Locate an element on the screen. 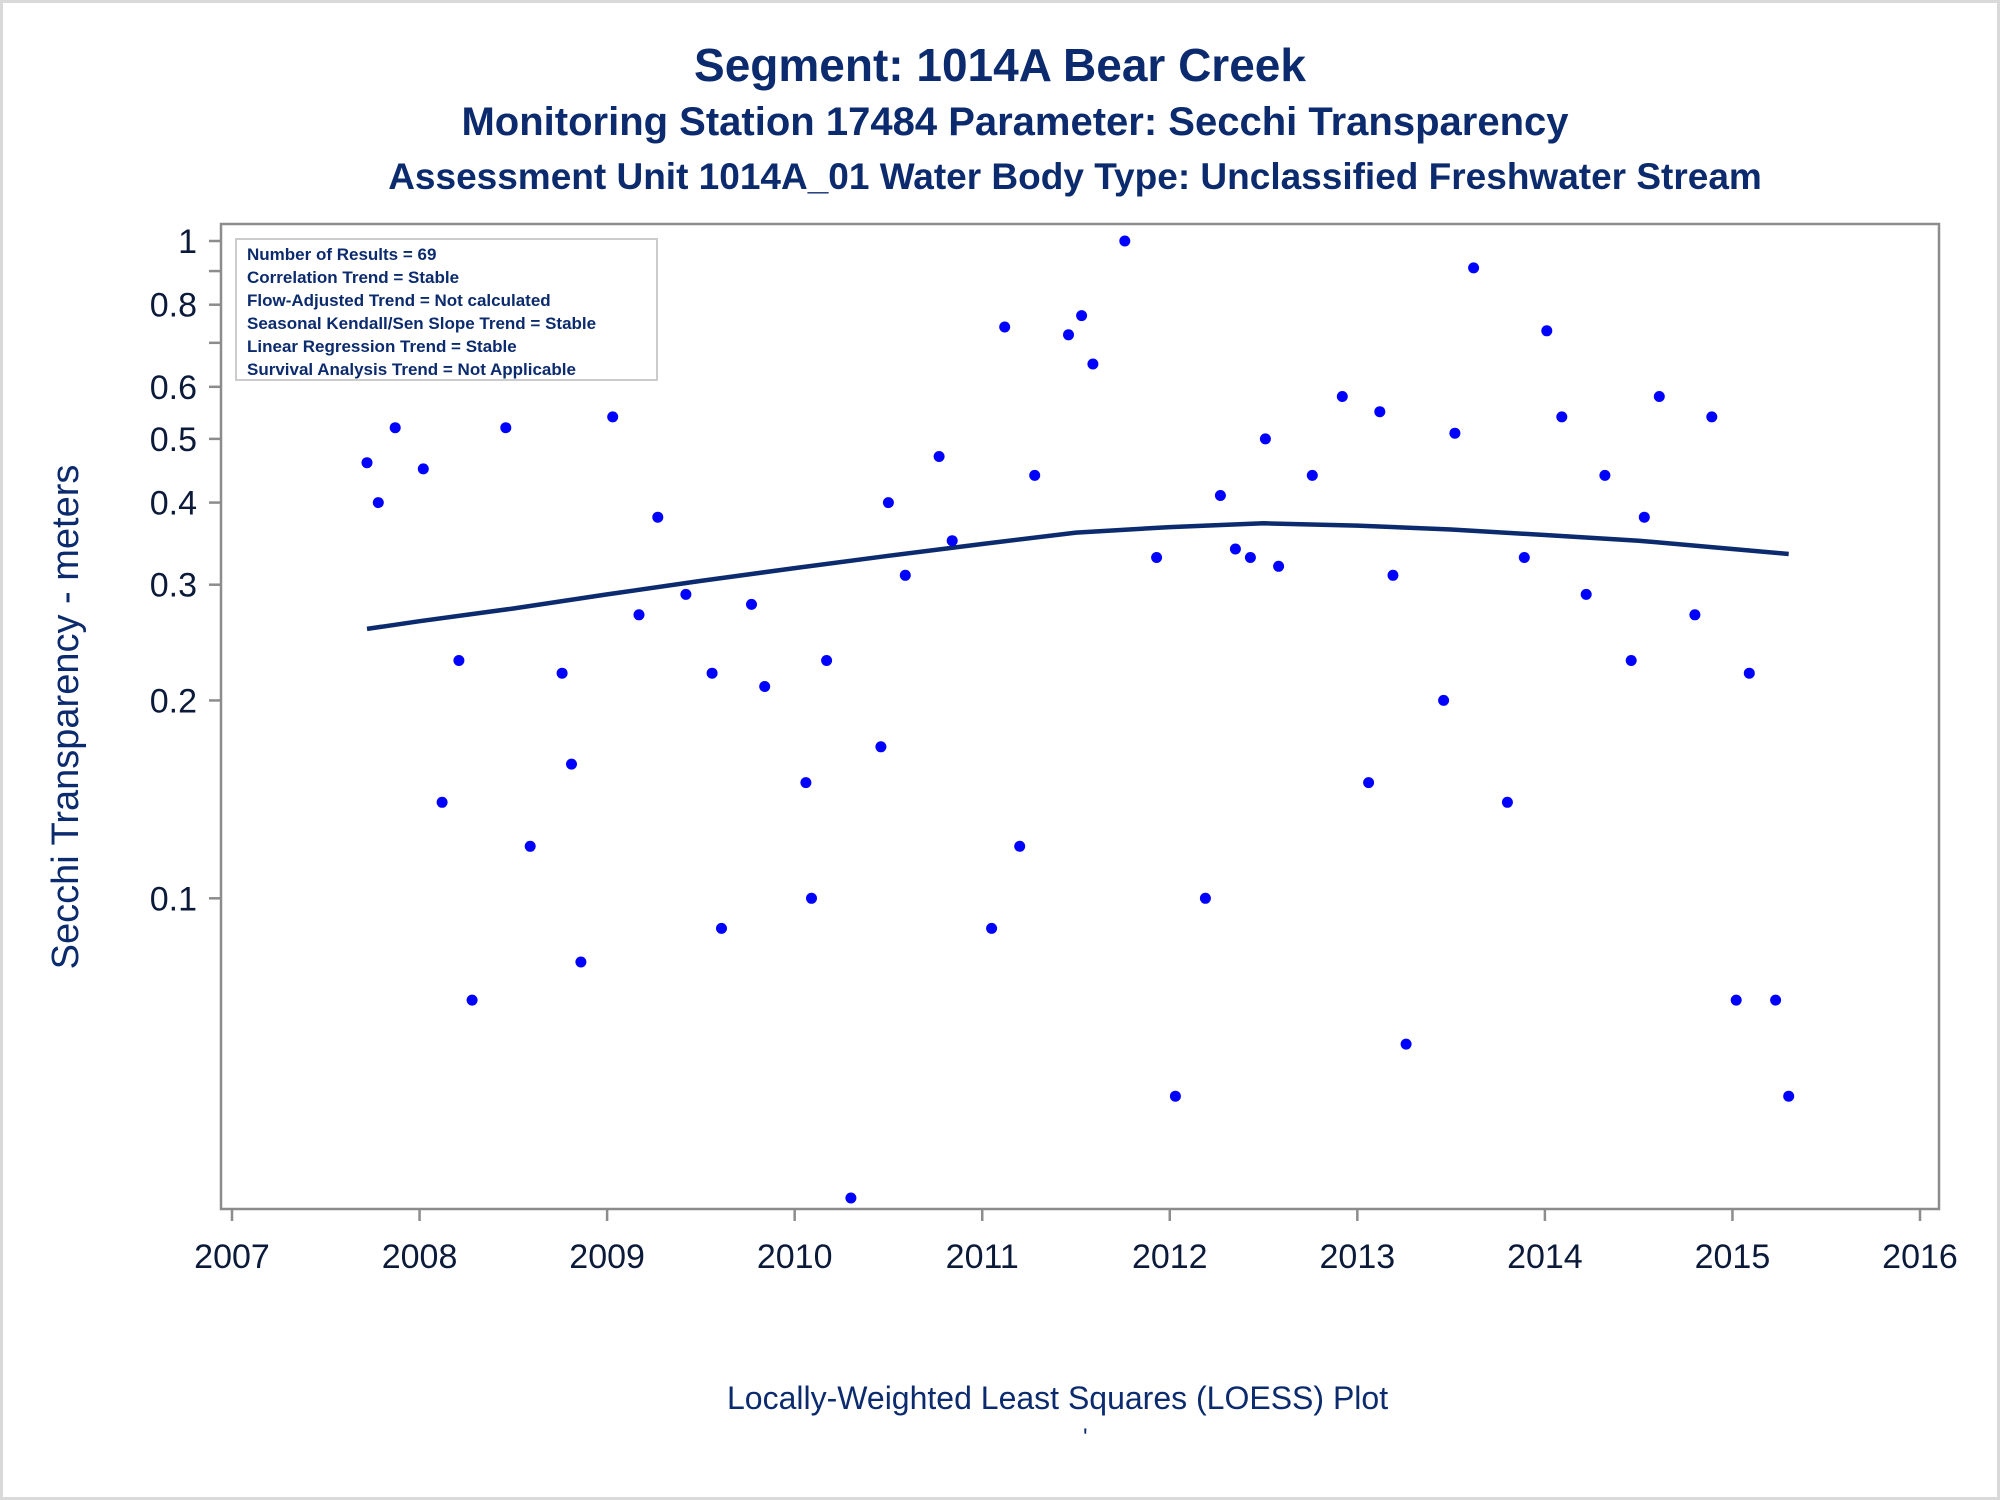 The height and width of the screenshot is (1500, 2000). legend-line-flow-adjusted: Flow-Adjusted Trend = Not calculated is located at coordinates (399, 300).